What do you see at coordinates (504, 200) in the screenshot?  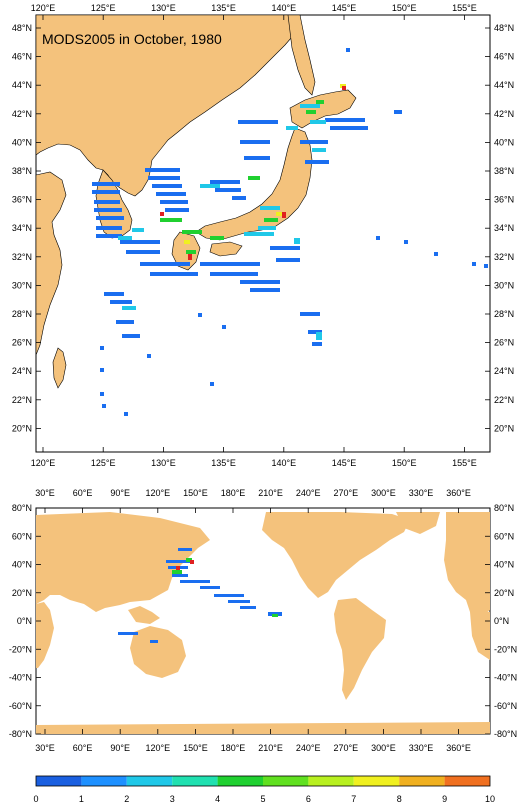 I see `lat-label: 36°N` at bounding box center [504, 200].